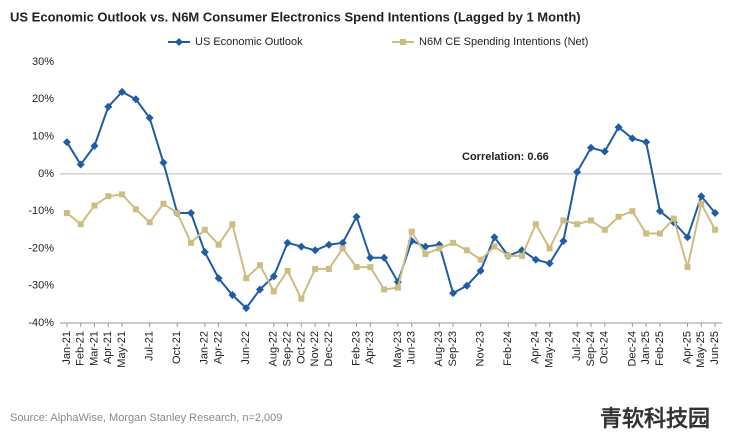 Image resolution: width=741 pixels, height=442 pixels. I want to click on x-tick-label: Jan-22, so click(205, 348).